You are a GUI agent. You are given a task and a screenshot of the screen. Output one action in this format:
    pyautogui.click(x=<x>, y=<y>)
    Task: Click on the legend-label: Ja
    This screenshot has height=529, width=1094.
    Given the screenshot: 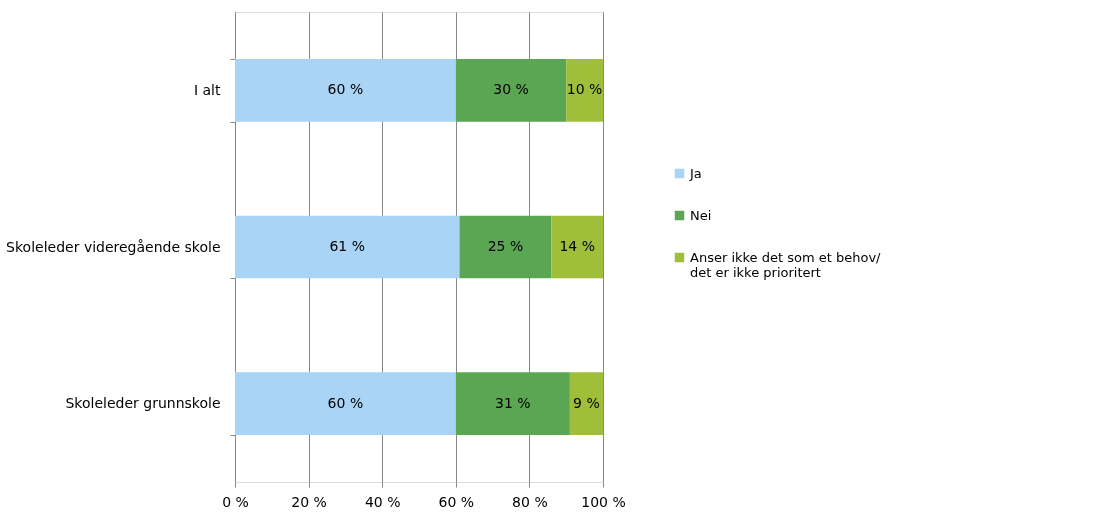 What is the action you would take?
    pyautogui.click(x=695, y=173)
    